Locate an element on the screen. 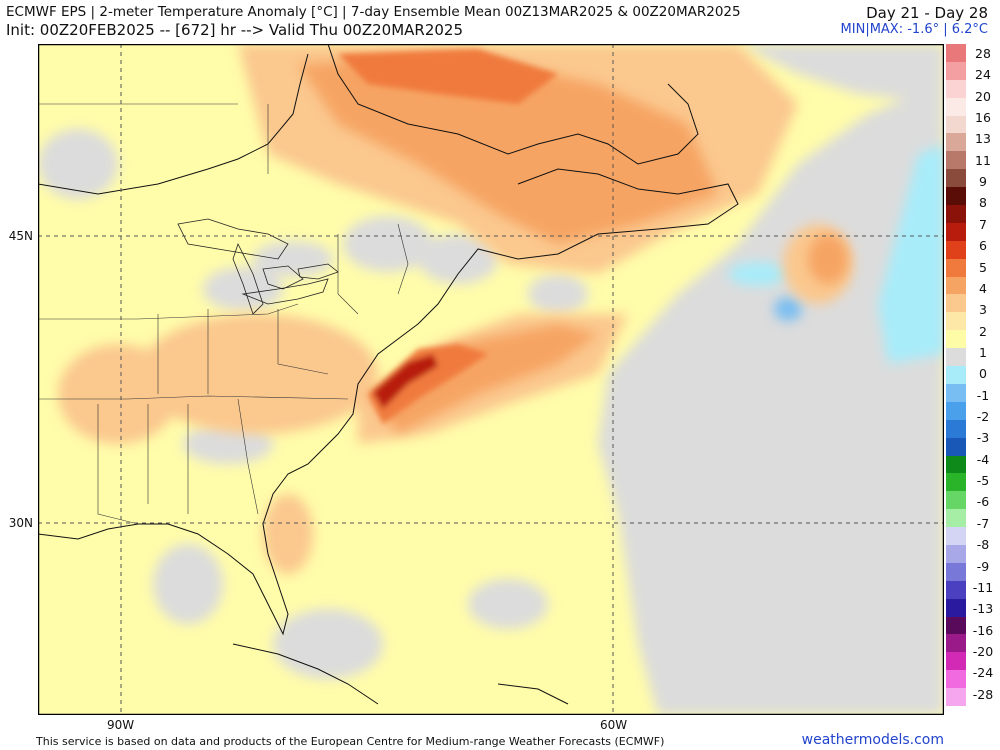 The height and width of the screenshot is (750, 1000). colorbar-label: -5 is located at coordinates (983, 481).